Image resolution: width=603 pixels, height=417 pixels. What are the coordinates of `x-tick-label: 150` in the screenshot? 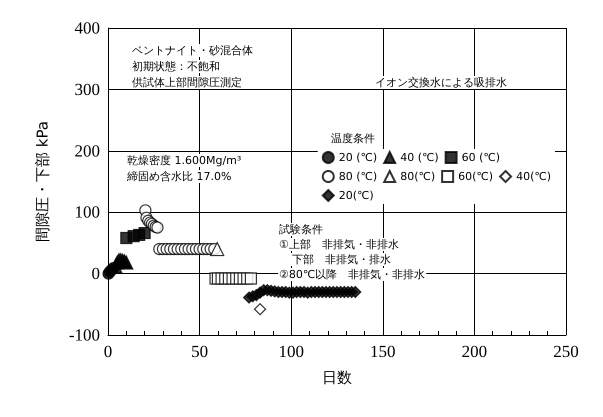 It's located at (383, 351).